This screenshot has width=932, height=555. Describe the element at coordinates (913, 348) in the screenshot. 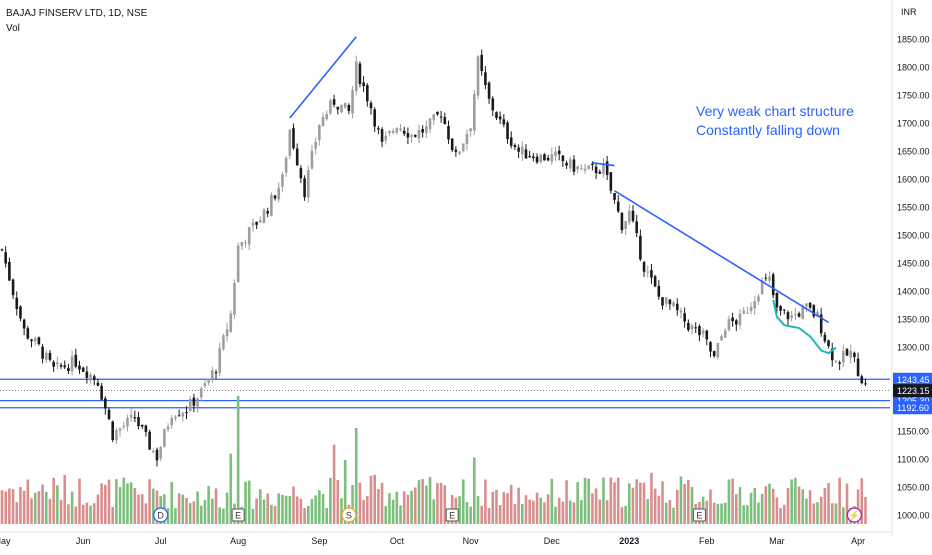

I see `price-tick-label: 1300.00` at that location.